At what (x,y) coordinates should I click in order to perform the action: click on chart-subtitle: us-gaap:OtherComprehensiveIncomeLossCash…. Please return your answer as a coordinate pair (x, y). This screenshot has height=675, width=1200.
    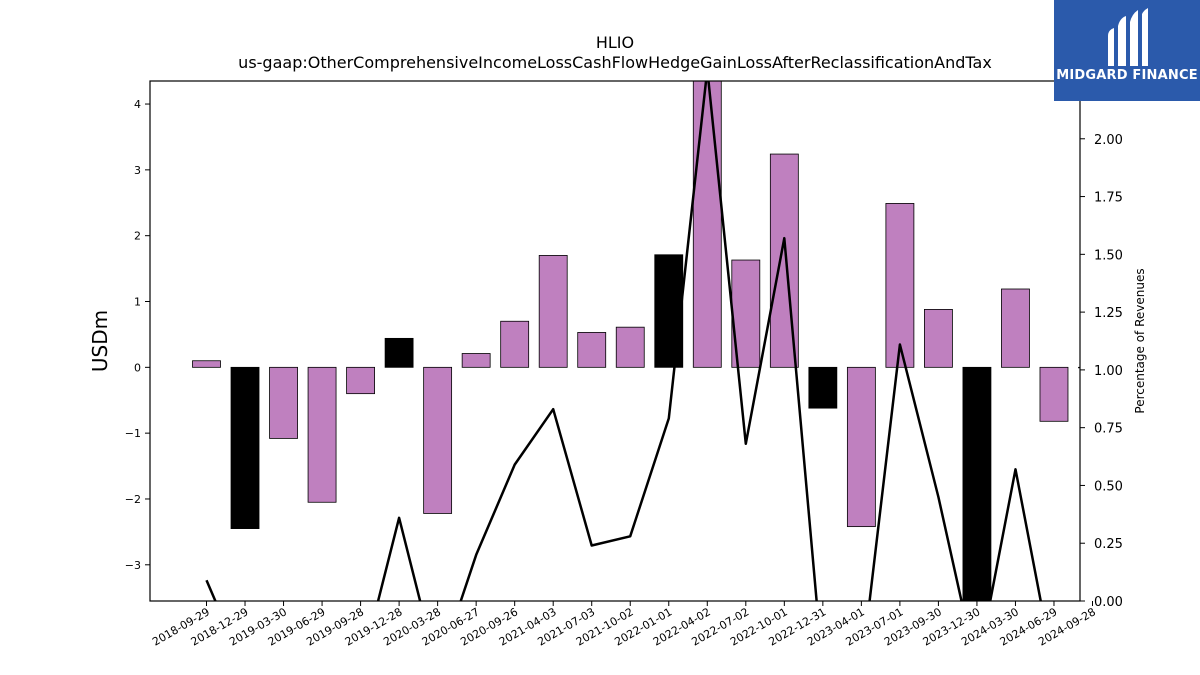
    Looking at the image, I should click on (615, 62).